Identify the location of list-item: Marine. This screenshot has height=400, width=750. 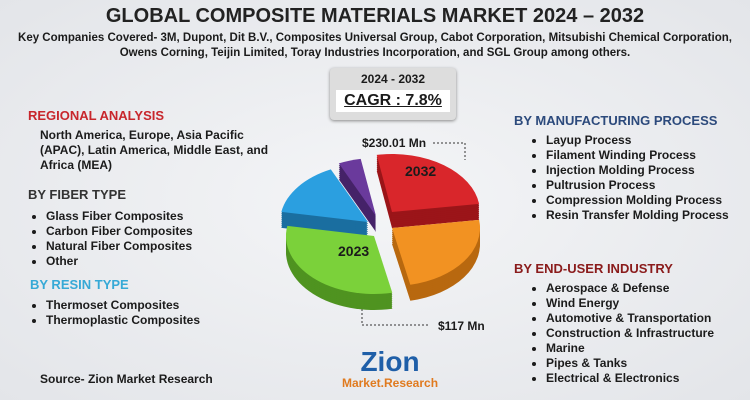
(648, 348).